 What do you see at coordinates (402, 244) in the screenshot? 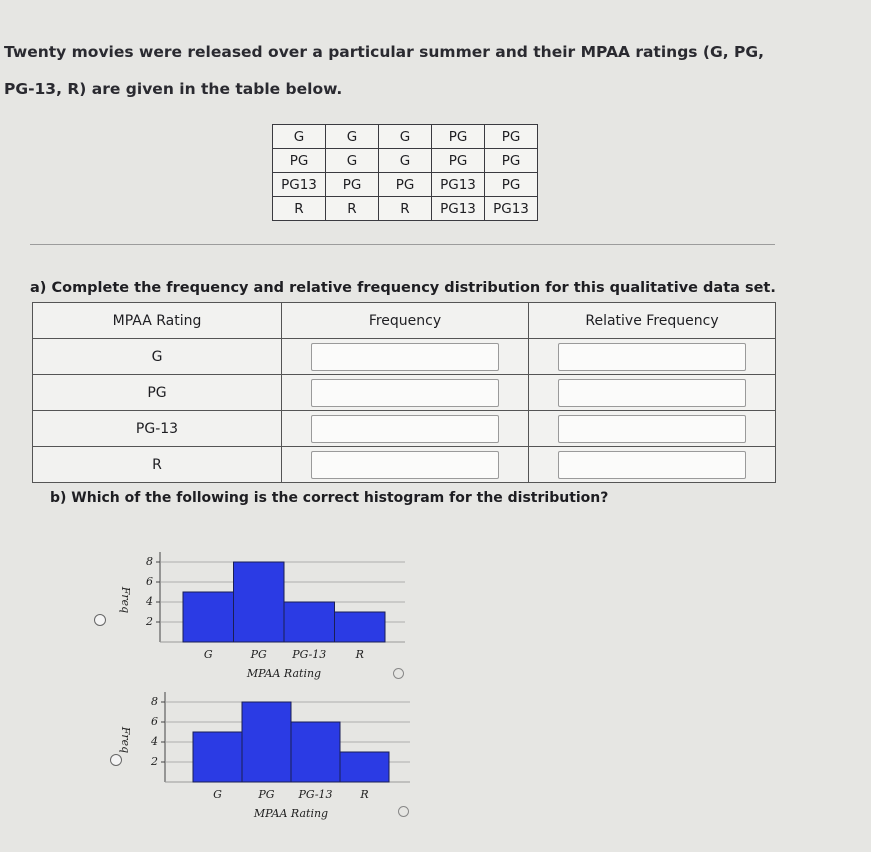
I see `divider` at bounding box center [402, 244].